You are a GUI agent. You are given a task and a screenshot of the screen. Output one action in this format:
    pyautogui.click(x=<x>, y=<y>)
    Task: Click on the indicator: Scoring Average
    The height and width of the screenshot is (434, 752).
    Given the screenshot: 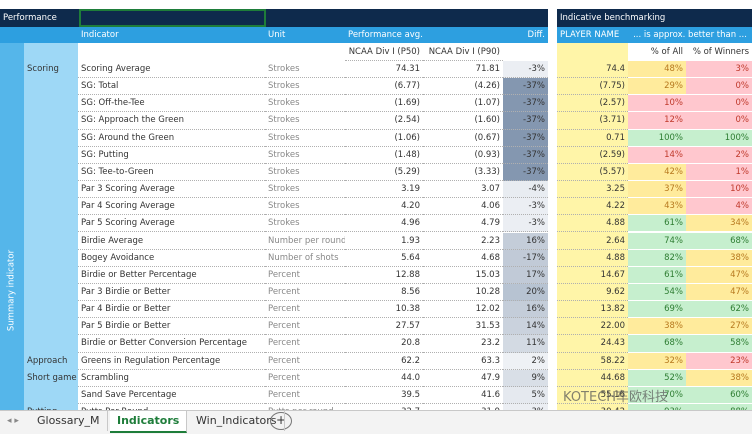 What is the action you would take?
    pyautogui.click(x=171, y=70)
    